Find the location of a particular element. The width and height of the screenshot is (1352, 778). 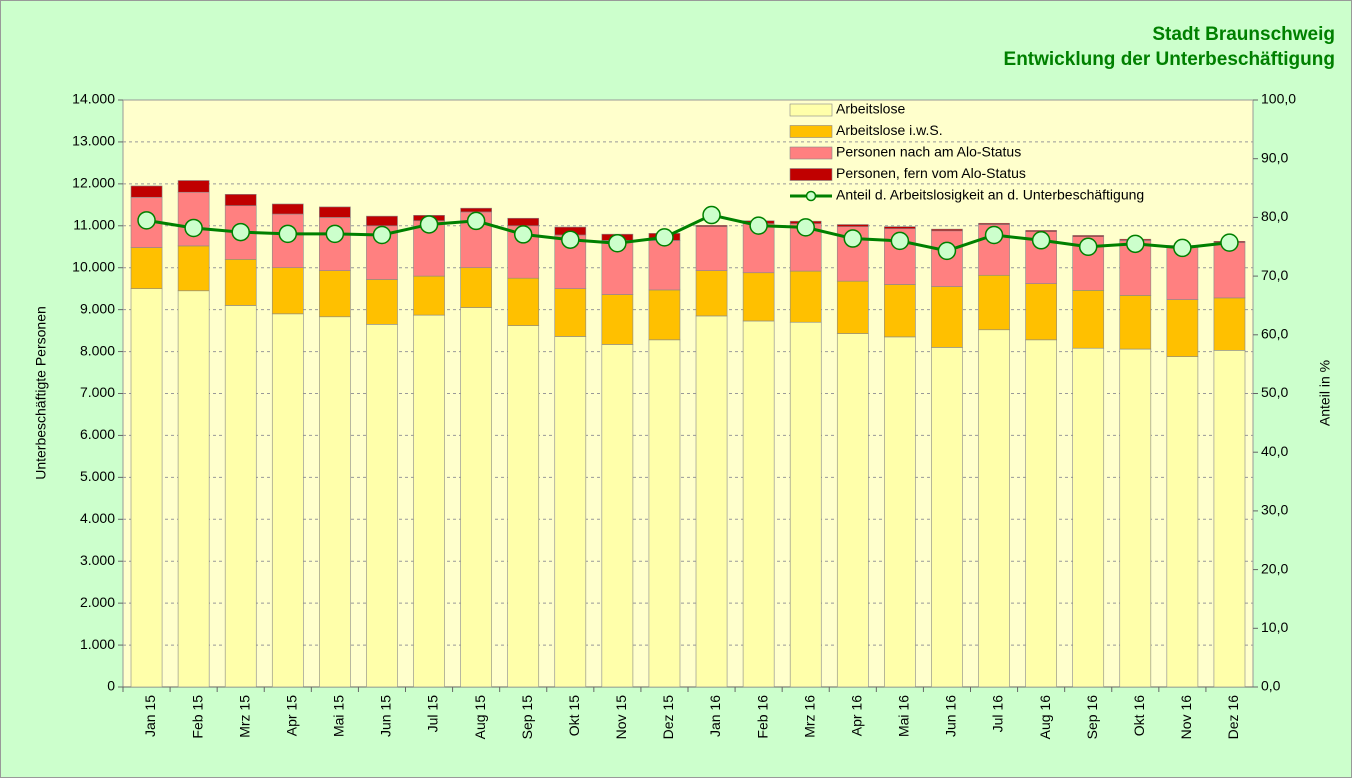

y-tick-label: 6.000 is located at coordinates (97, 434).